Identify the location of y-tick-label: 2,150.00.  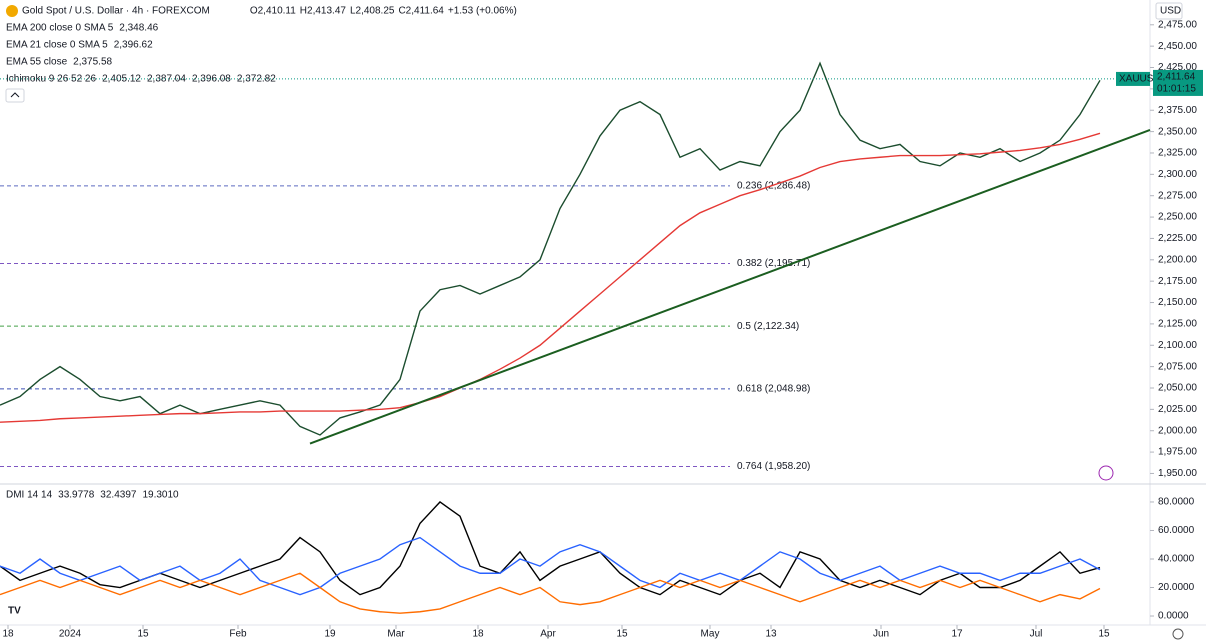
(1177, 302).